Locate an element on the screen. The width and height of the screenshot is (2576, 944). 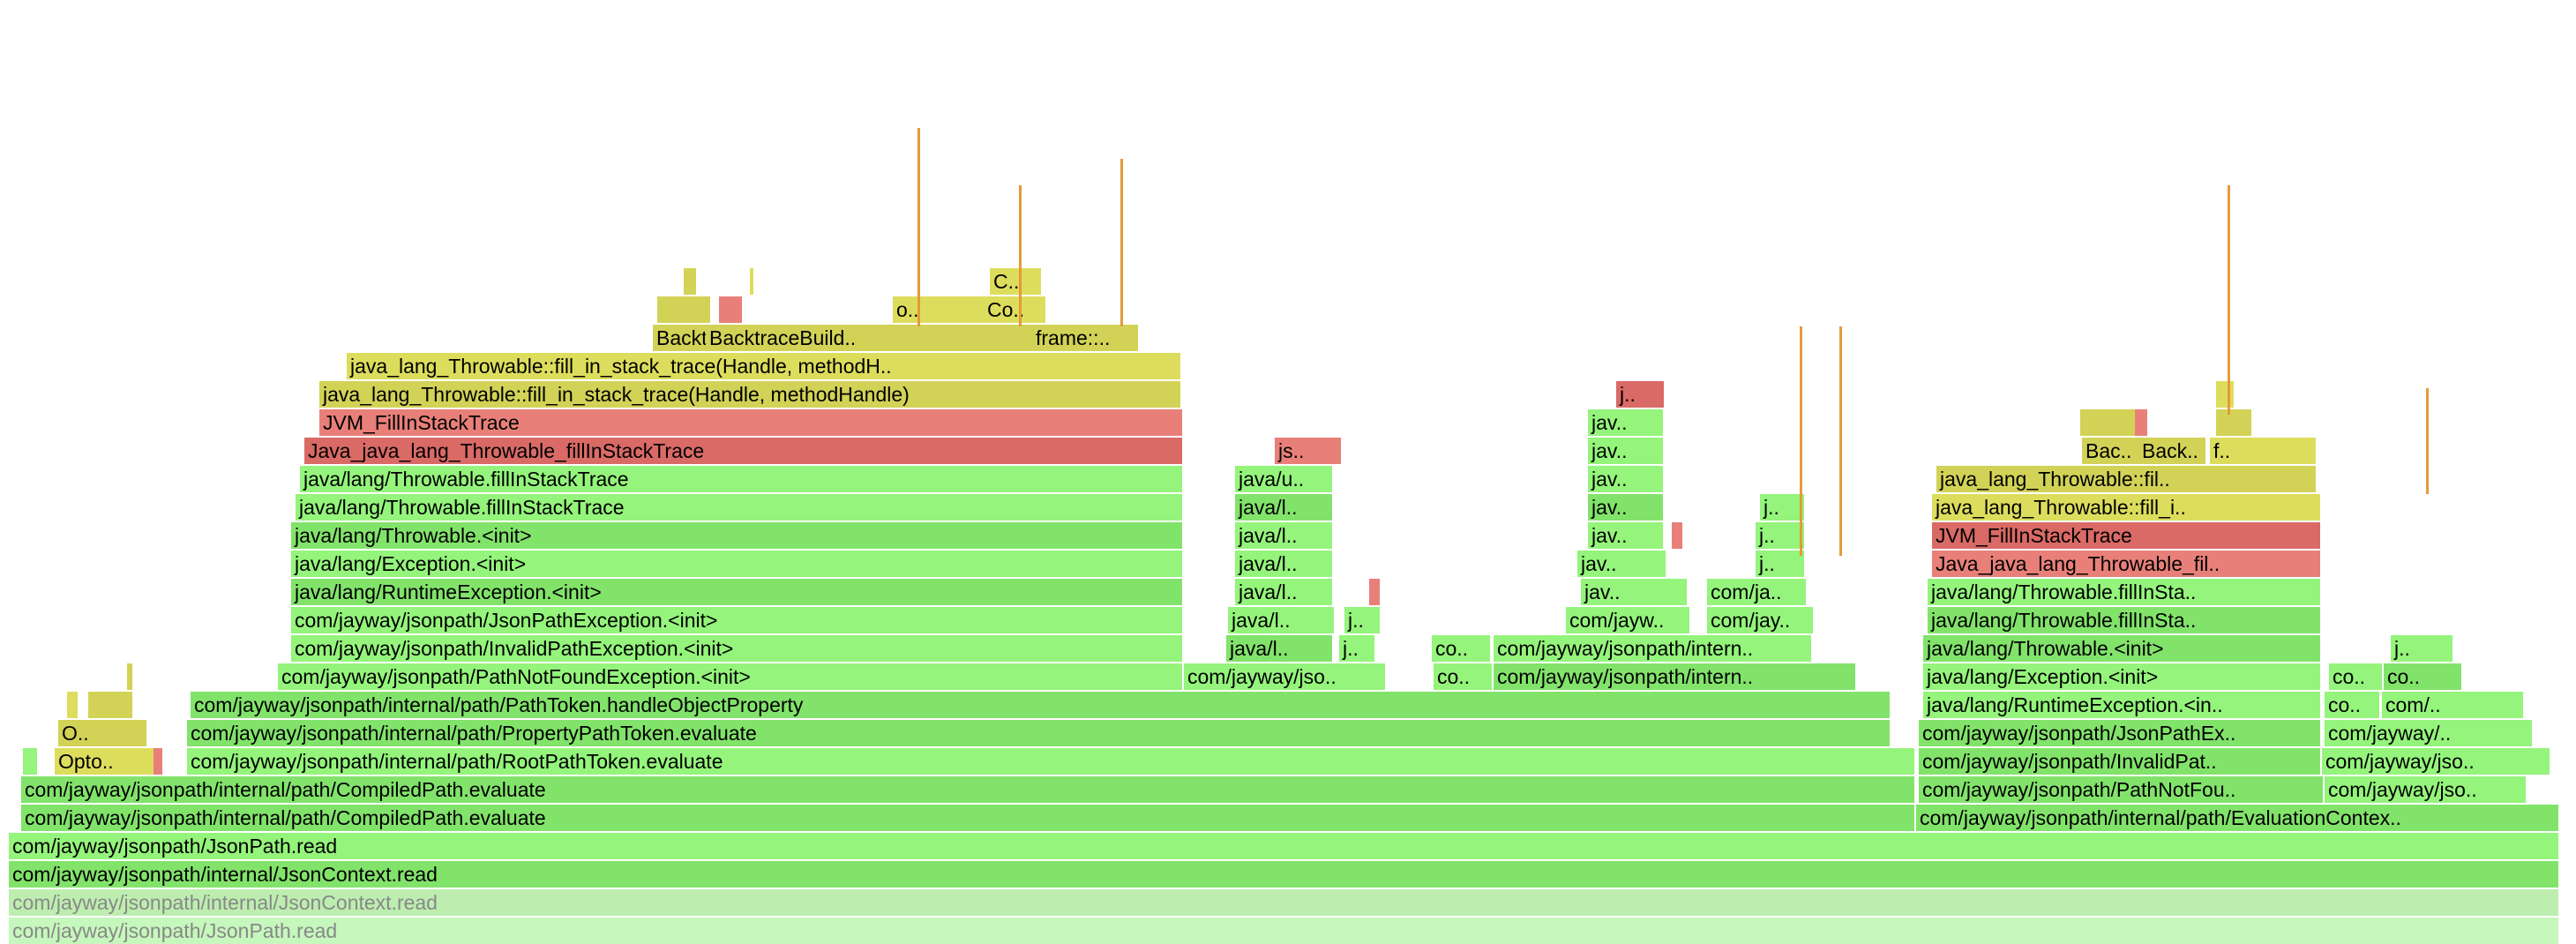
stack-frame: com/jayw.. is located at coordinates (1628, 620).